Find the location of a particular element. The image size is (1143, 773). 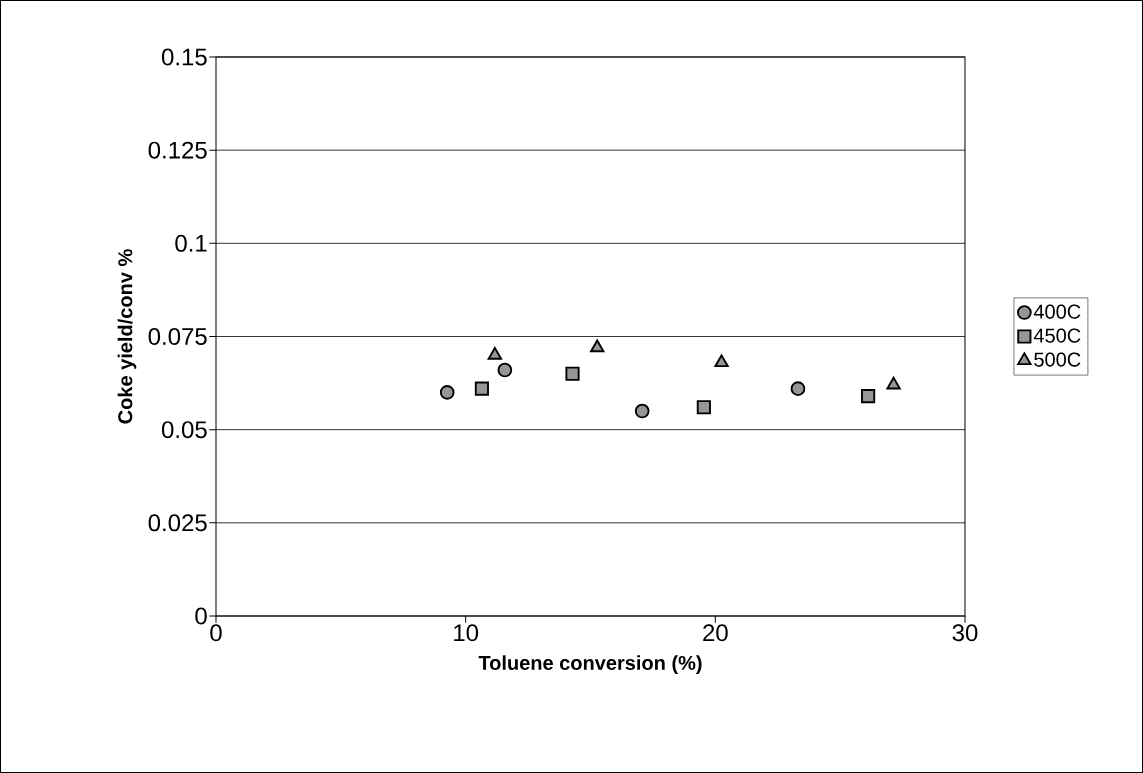

y-tick-label: 0.025 is located at coordinates (177, 523).